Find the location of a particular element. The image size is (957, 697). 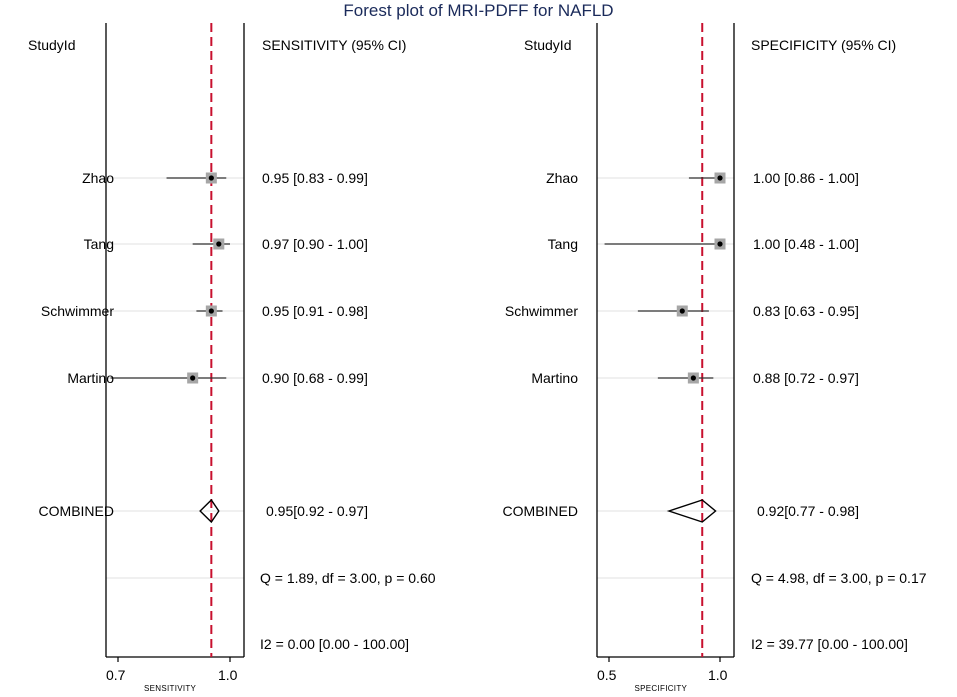

study-ci-value: 0.95 [0.91 - 0.98] is located at coordinates (315, 311).